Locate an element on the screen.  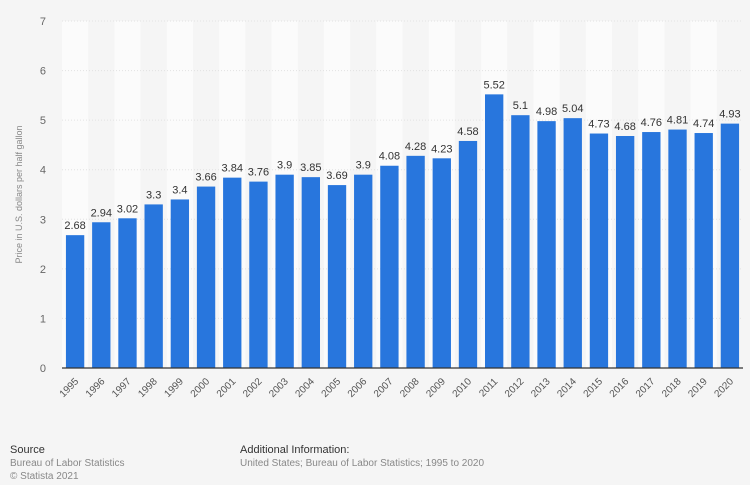
data-label: 2.94 is located at coordinates (101, 213).